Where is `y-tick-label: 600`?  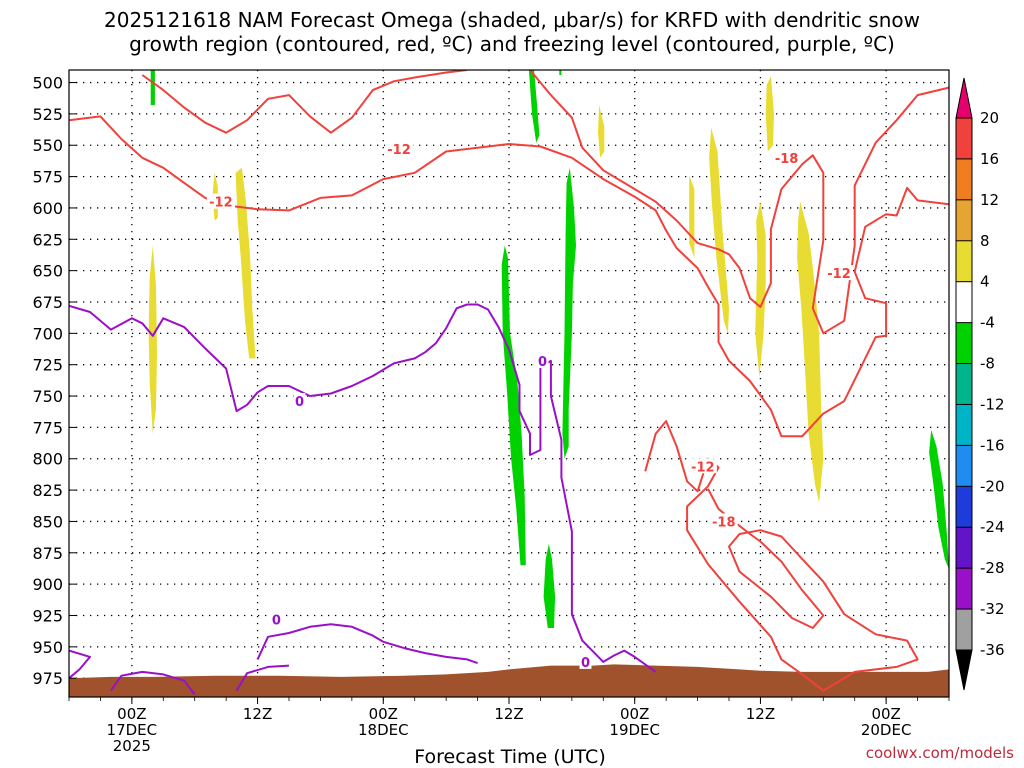 y-tick-label: 600 is located at coordinates (47, 208).